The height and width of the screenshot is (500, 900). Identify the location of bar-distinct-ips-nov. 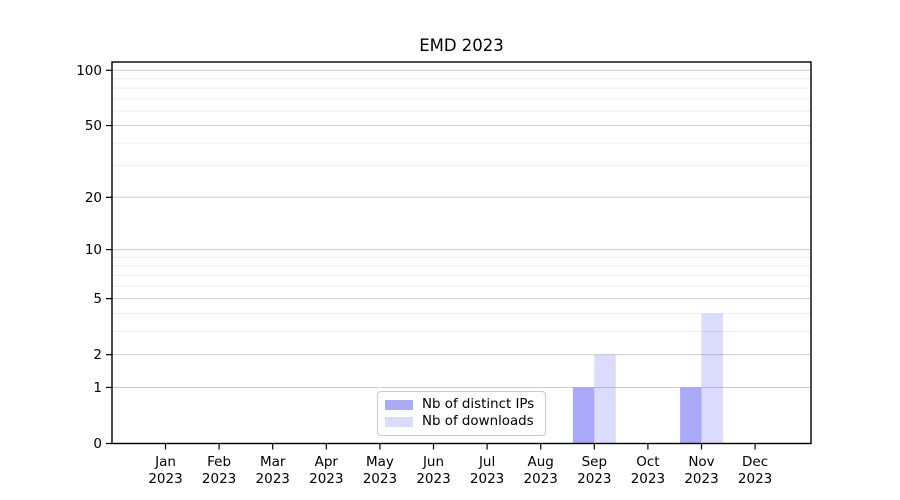
(691, 415).